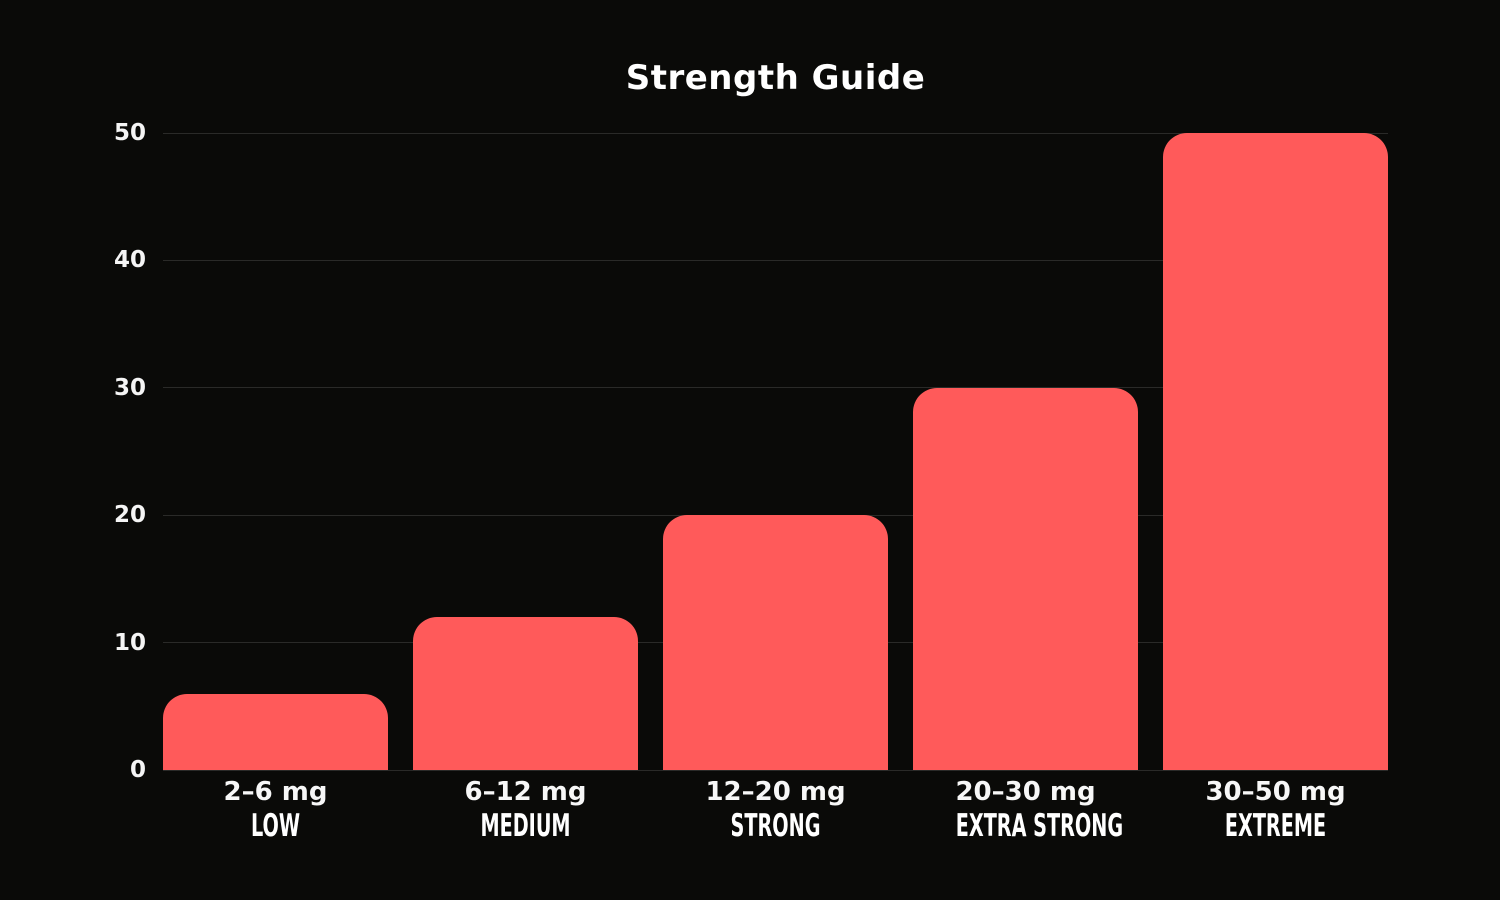  I want to click on x-tier-label: EXTREME, so click(1275, 826).